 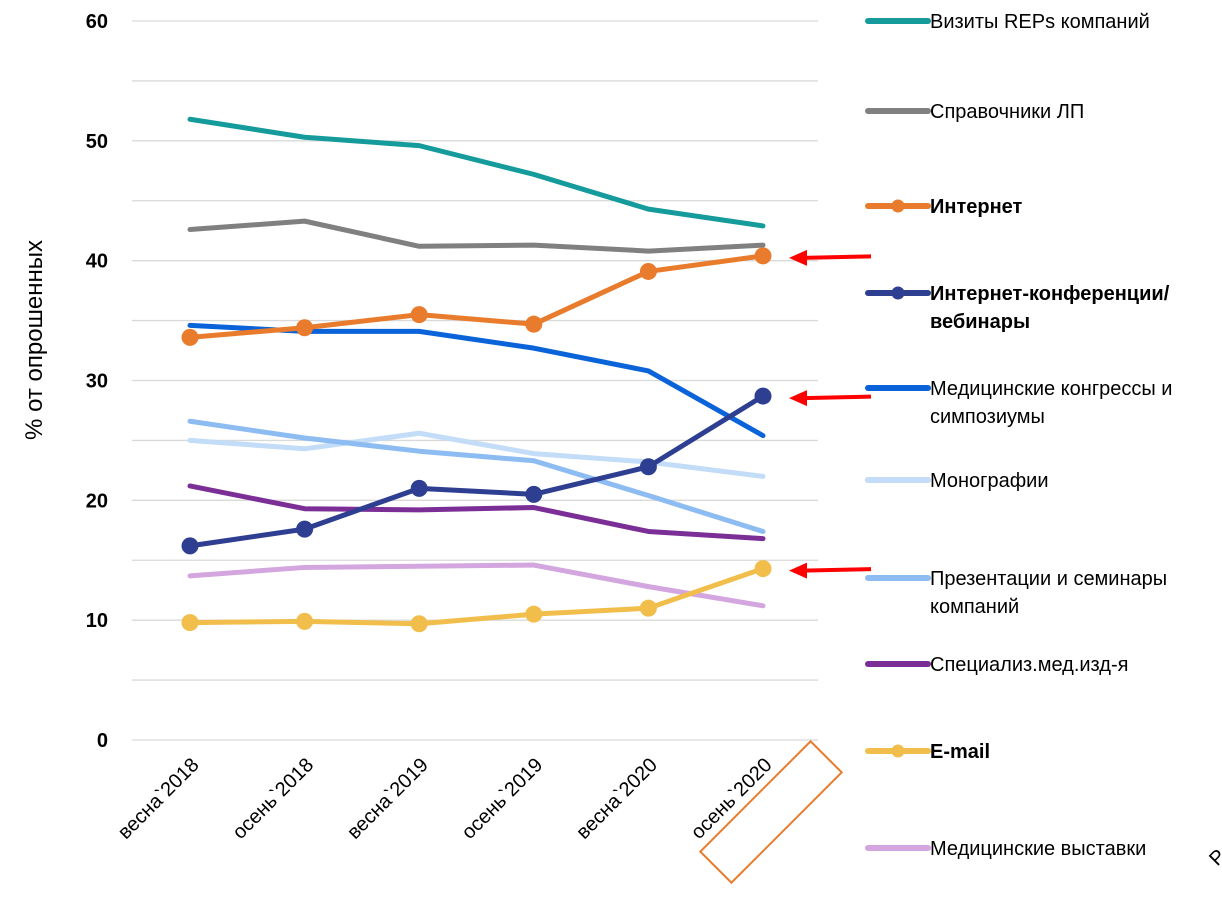 I want to click on y-axis-ticks: 0 10 20 30 40 50 60, so click(x=97, y=381).